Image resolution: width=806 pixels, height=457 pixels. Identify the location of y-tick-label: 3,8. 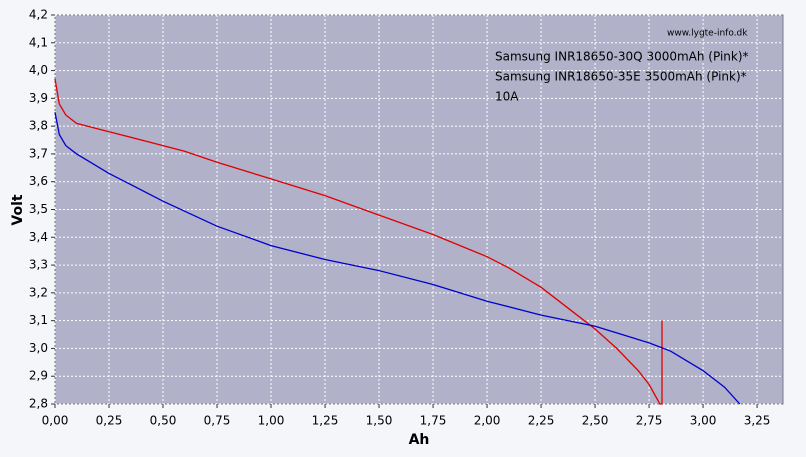
(38, 126).